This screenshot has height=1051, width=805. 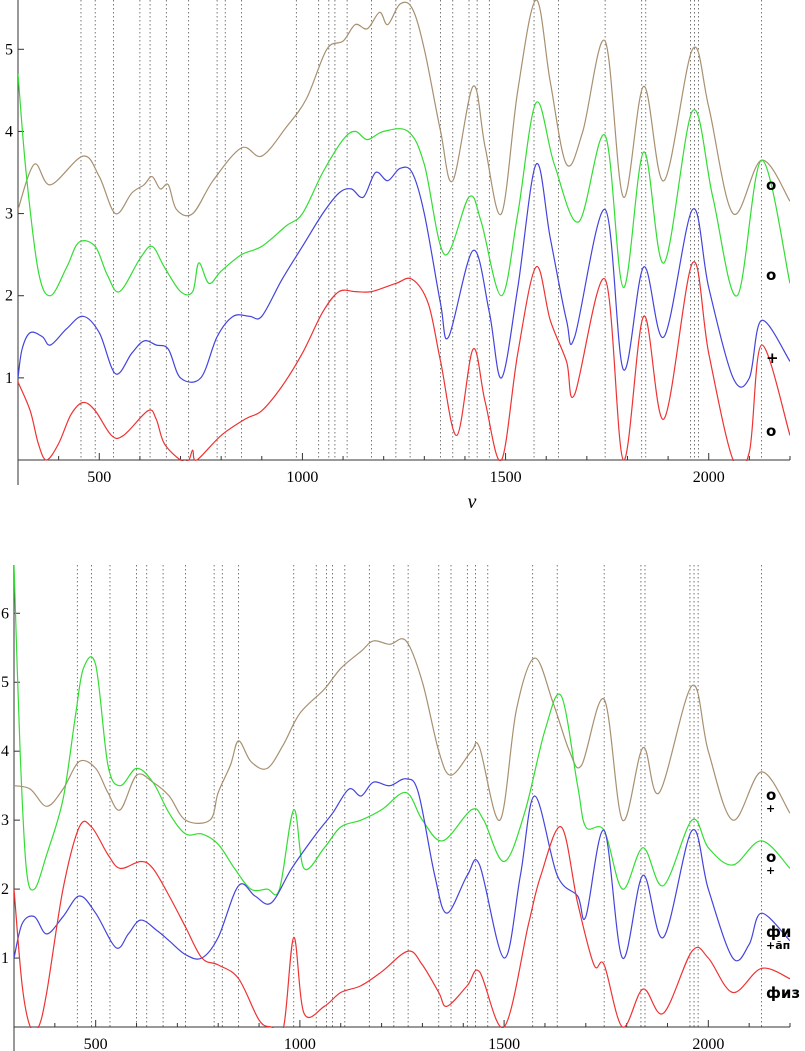 I want to click on x-axis-label: ν, so click(x=472, y=502).